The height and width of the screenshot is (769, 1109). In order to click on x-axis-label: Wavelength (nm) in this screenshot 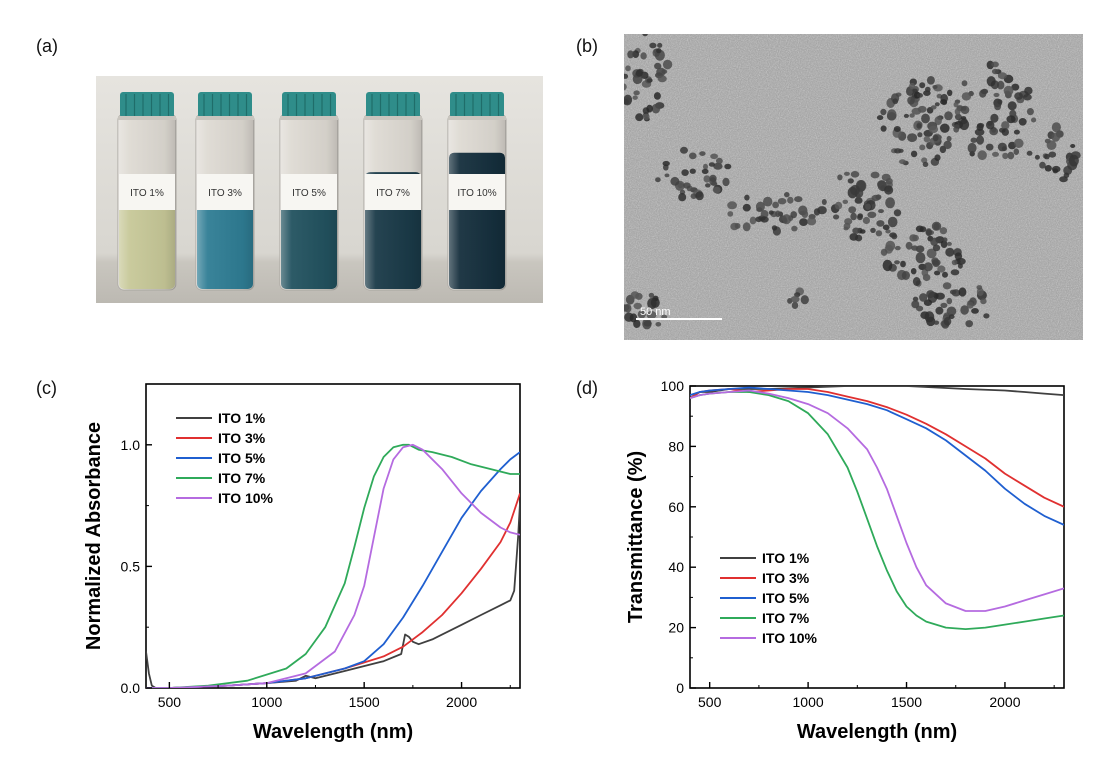, I will do `click(333, 732)`.